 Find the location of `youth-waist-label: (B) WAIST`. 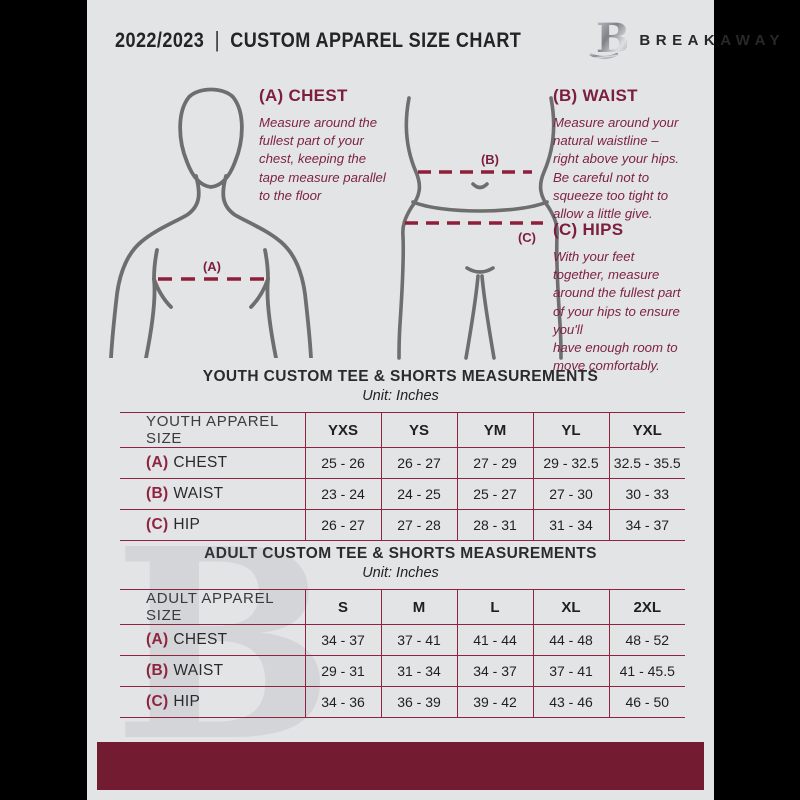

youth-waist-label: (B) WAIST is located at coordinates (212, 494).